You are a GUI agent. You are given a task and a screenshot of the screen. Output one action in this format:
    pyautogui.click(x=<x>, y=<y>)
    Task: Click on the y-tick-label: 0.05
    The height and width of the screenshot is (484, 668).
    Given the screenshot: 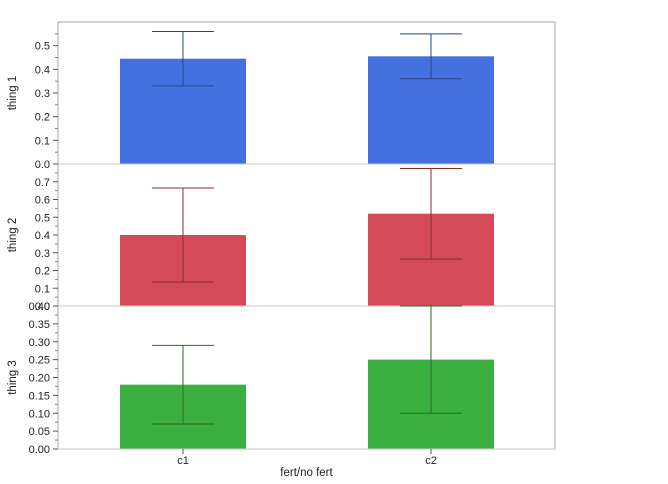 What is the action you would take?
    pyautogui.click(x=39, y=432)
    